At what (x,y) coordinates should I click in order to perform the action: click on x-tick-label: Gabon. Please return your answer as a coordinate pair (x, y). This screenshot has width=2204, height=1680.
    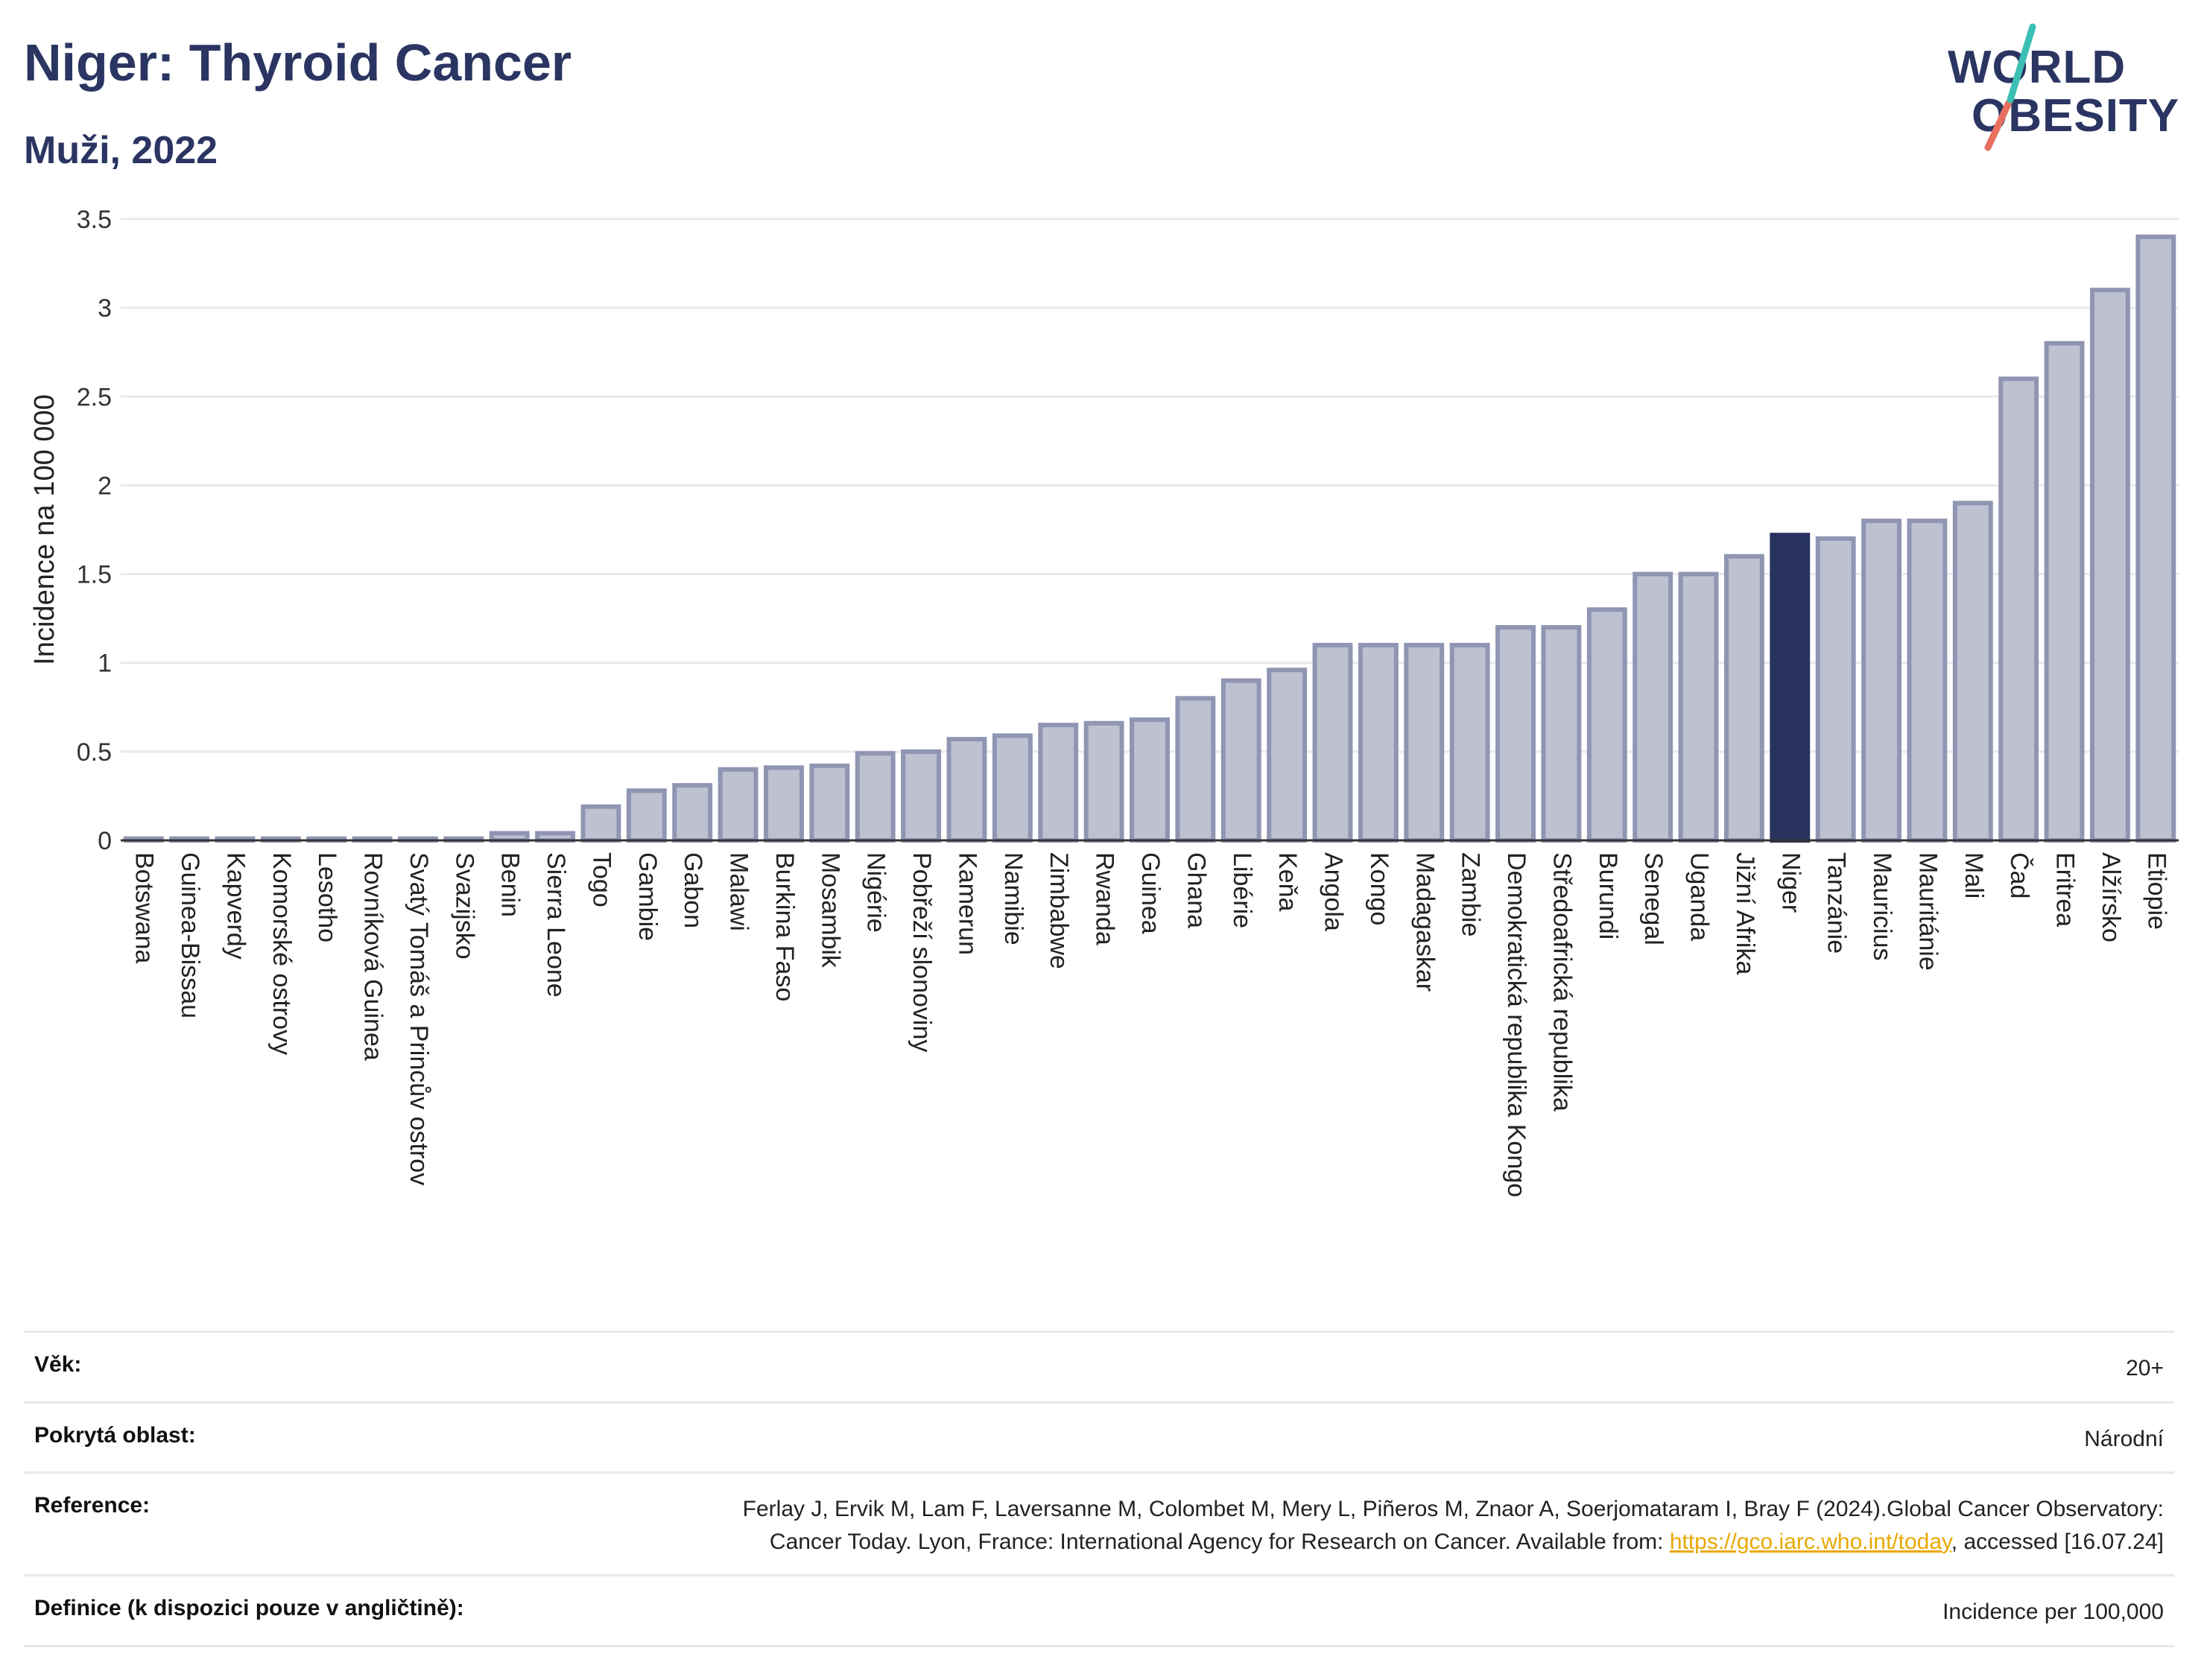
    Looking at the image, I should click on (693, 890).